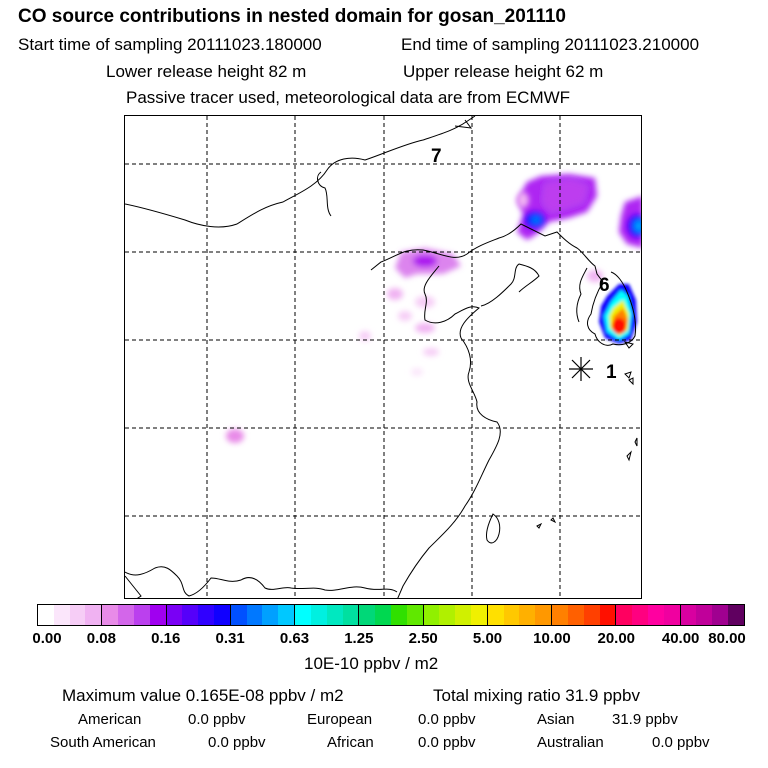 Image resolution: width=768 pixels, height=768 pixels. Describe the element at coordinates (645, 719) in the screenshot. I see `asian-value: 31.9 ppbv` at that location.